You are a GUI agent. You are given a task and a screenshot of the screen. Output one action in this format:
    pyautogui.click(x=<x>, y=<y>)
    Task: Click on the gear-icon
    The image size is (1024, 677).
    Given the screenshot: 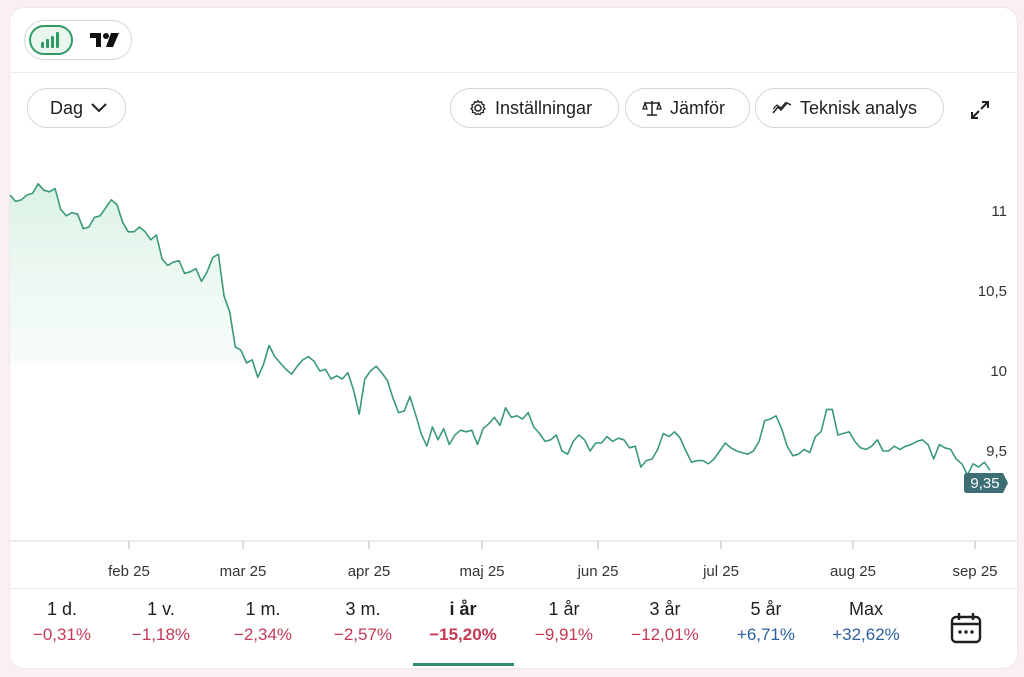 What is the action you would take?
    pyautogui.click(x=478, y=107)
    